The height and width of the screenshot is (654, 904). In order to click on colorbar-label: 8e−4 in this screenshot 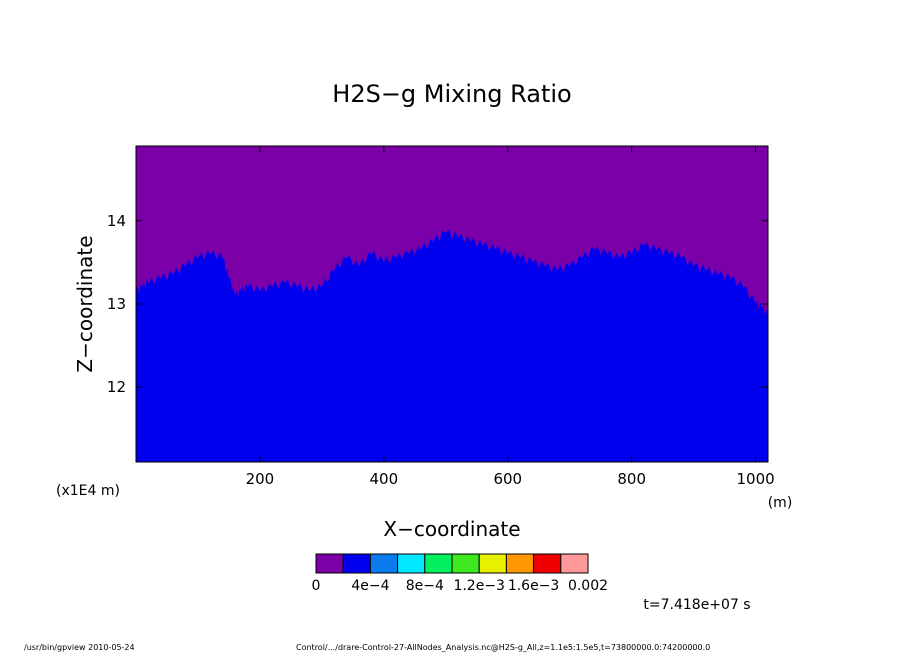, I will do `click(425, 586)`.